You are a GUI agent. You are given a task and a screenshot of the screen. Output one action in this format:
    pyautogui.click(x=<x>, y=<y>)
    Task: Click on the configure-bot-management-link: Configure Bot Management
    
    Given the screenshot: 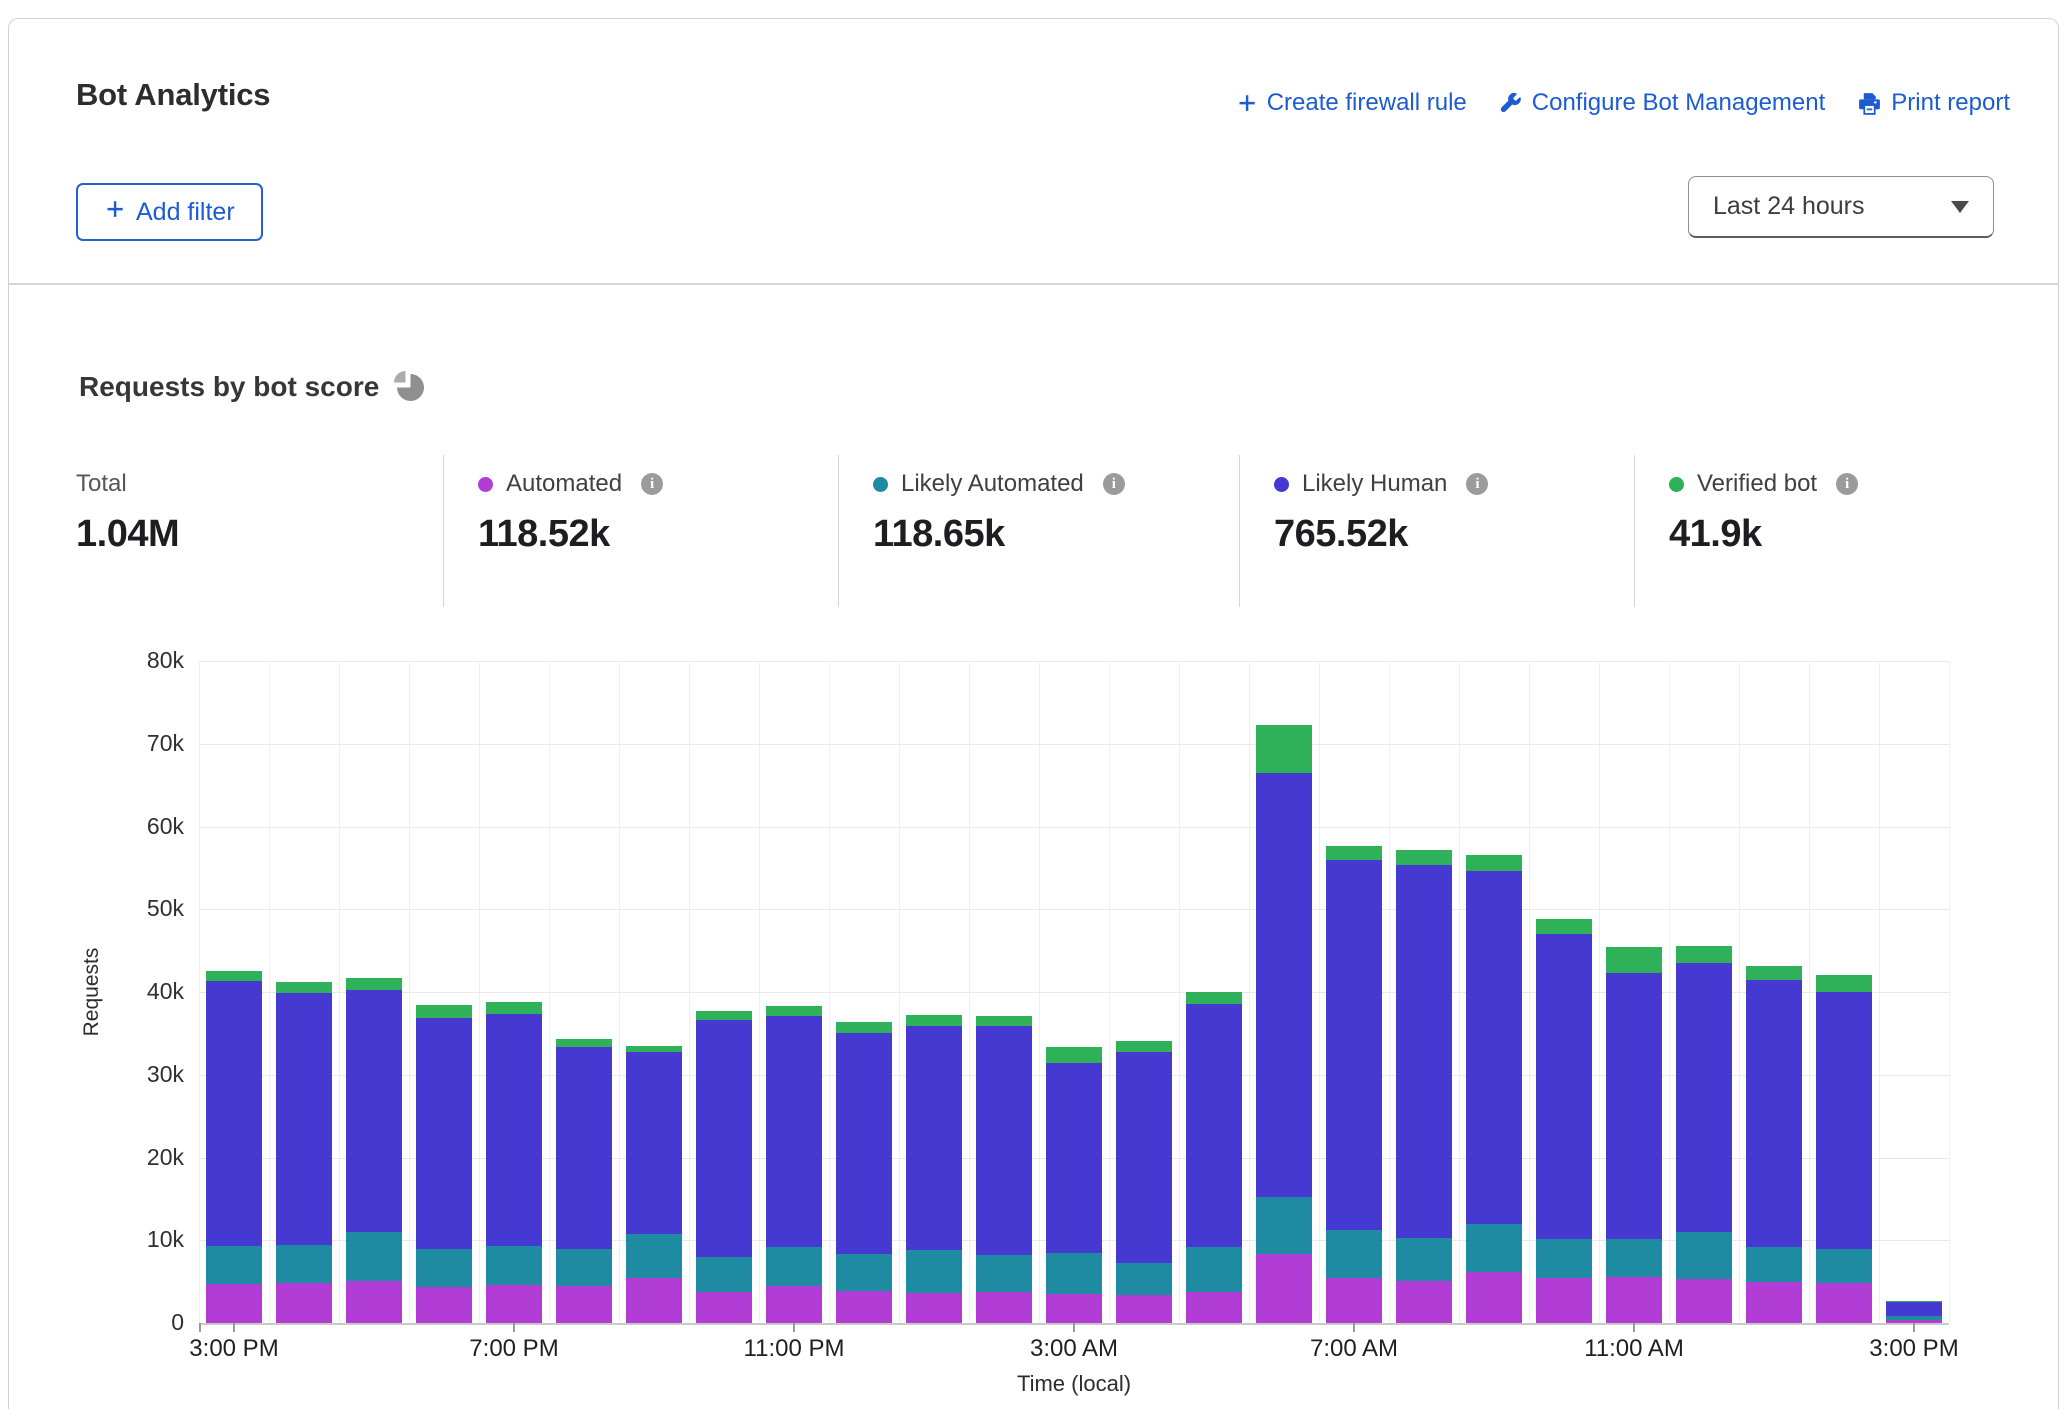 What is the action you would take?
    pyautogui.click(x=1662, y=103)
    